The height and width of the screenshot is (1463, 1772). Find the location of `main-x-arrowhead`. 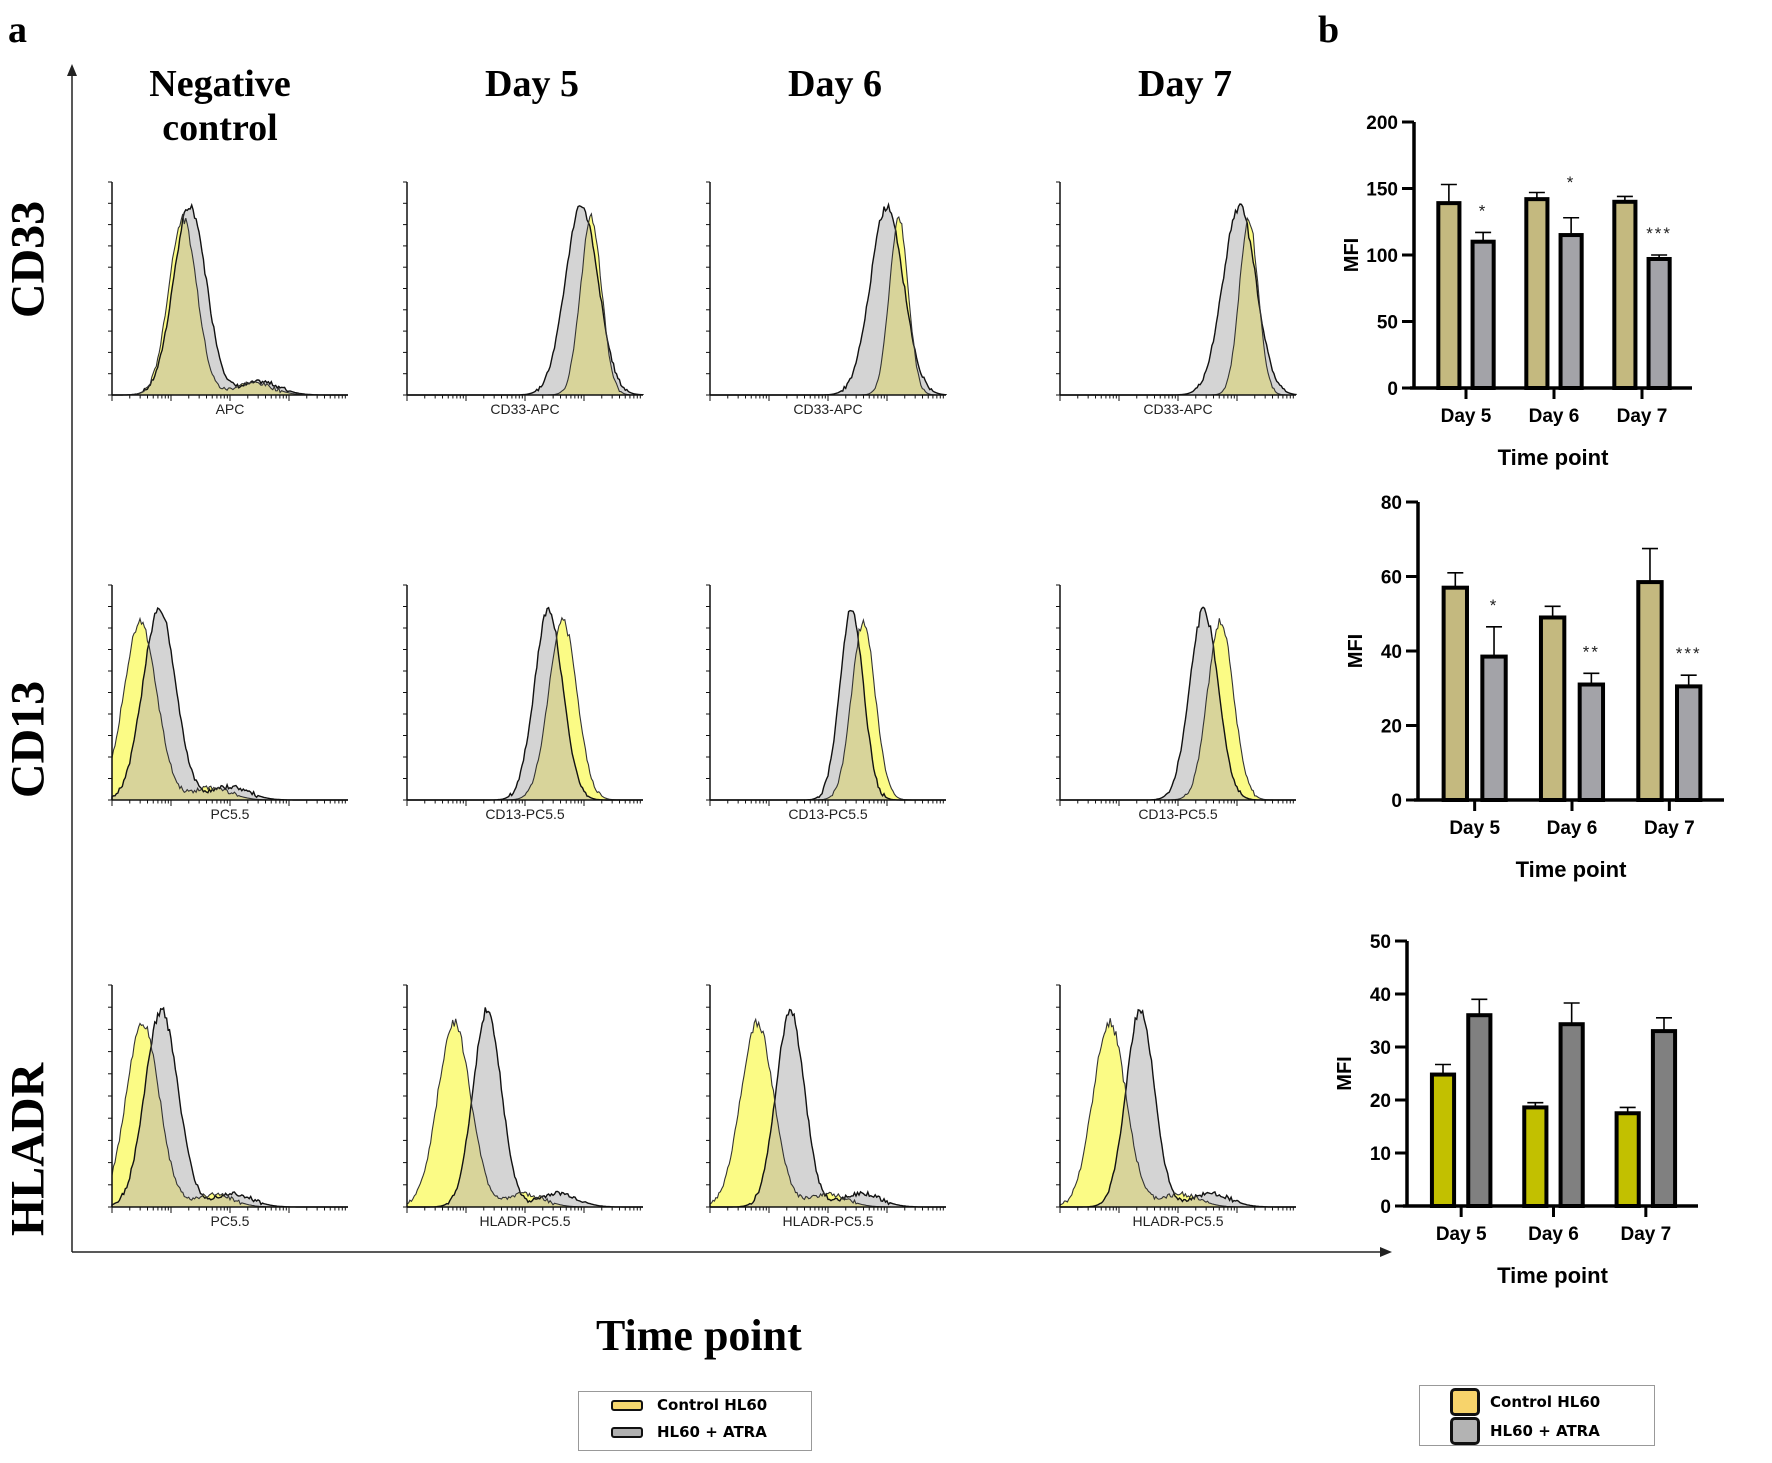

main-x-arrowhead is located at coordinates (1386, 1252).